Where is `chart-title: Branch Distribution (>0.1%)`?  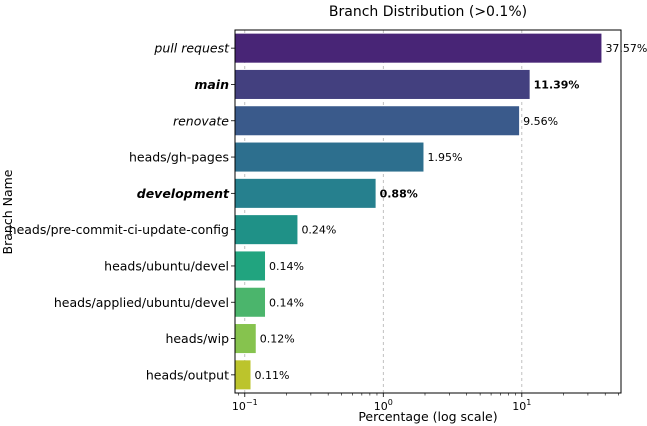
chart-title: Branch Distribution (>0.1%) is located at coordinates (428, 12).